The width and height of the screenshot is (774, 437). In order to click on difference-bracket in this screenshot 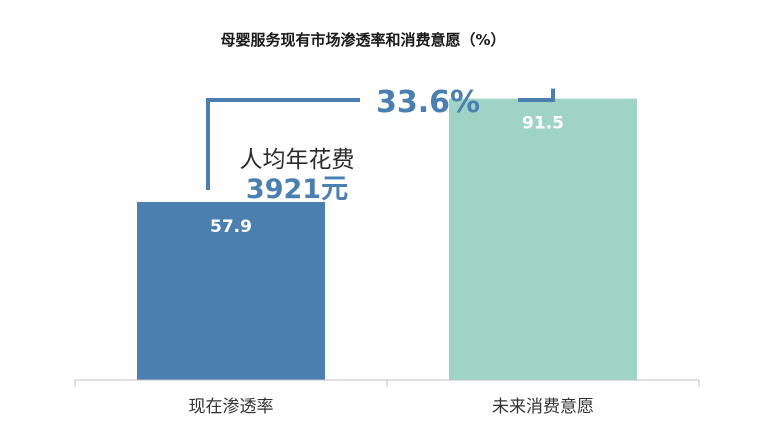, I will do `click(380, 139)`.